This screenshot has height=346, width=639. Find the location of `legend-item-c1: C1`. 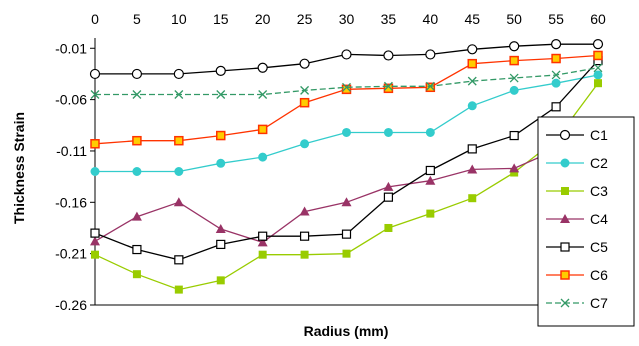

legend-item-c1: C1 is located at coordinates (577, 135).